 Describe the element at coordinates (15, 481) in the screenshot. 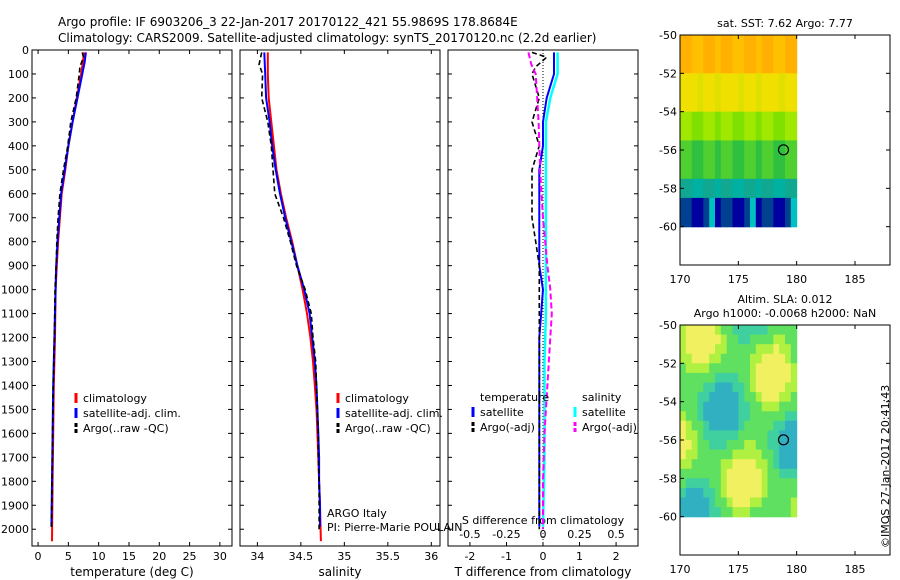

I see `y-tick-label: 1800` at that location.